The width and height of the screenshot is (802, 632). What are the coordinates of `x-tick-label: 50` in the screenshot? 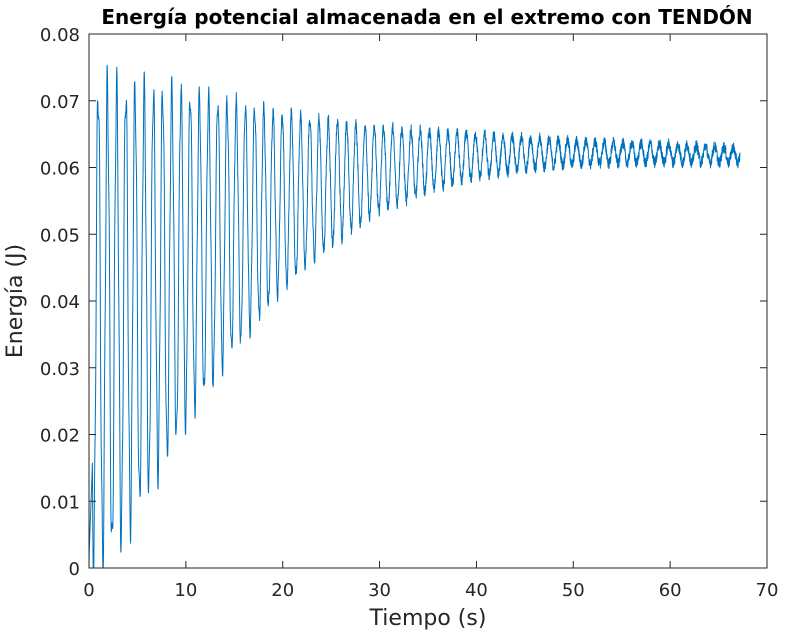 It's located at (573, 590).